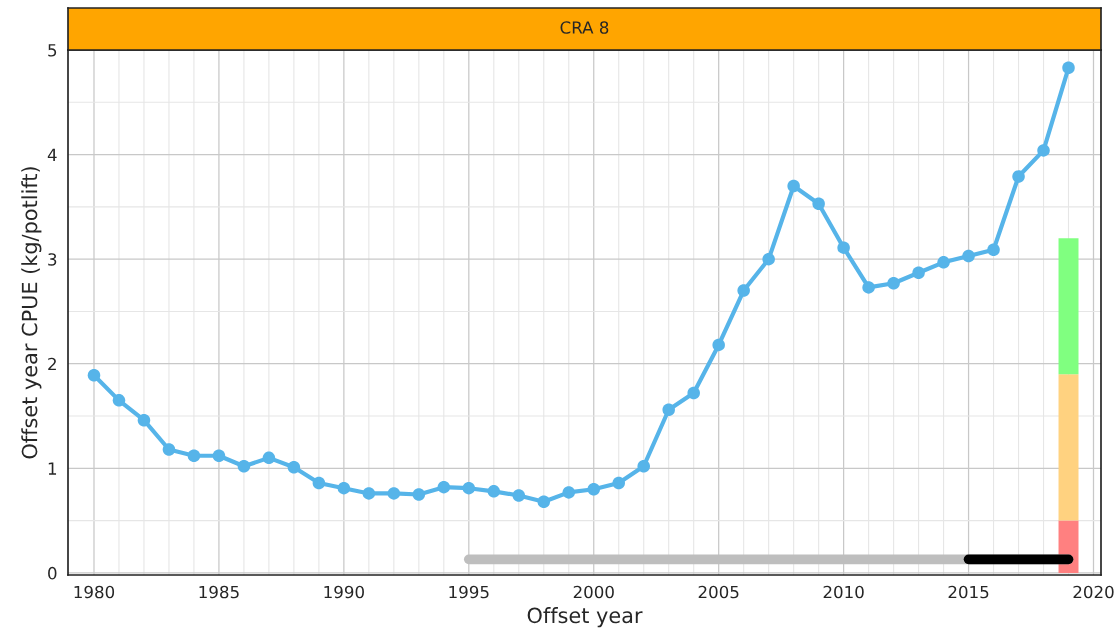 This screenshot has height=642, width=1117. What do you see at coordinates (718, 592) in the screenshot?
I see `x-tick-label: 2005` at bounding box center [718, 592].